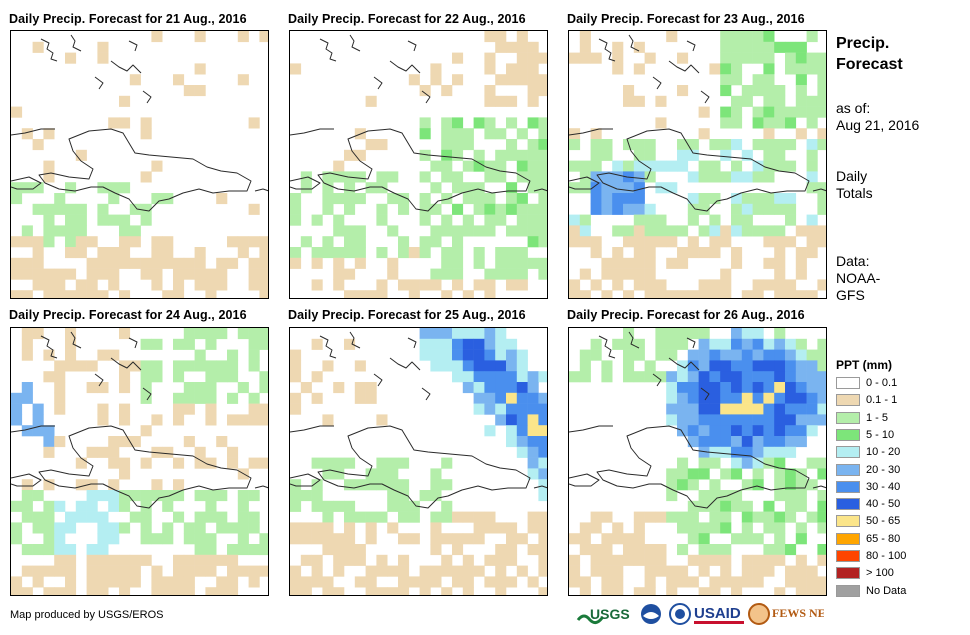  Describe the element at coordinates (584, 183) in the screenshot. I see `jamaica-coastline` at that location.